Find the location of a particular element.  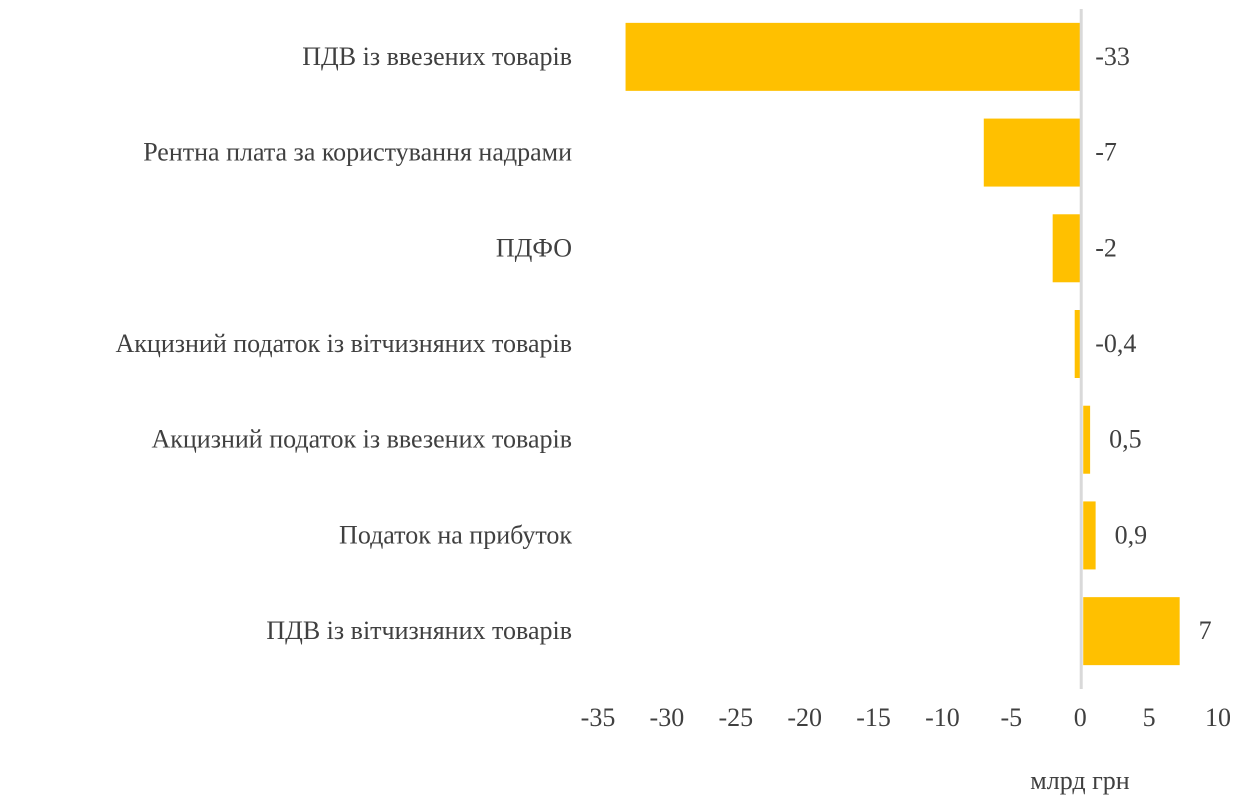

y-tick-label: Акцизний податок із ввезених товарів is located at coordinates (361, 439).